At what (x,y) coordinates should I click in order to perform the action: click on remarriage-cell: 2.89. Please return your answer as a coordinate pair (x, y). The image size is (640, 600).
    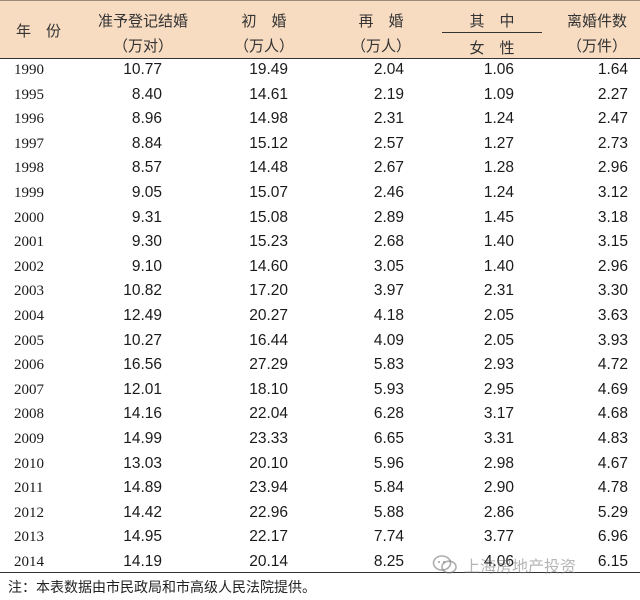
    Looking at the image, I should click on (388, 217).